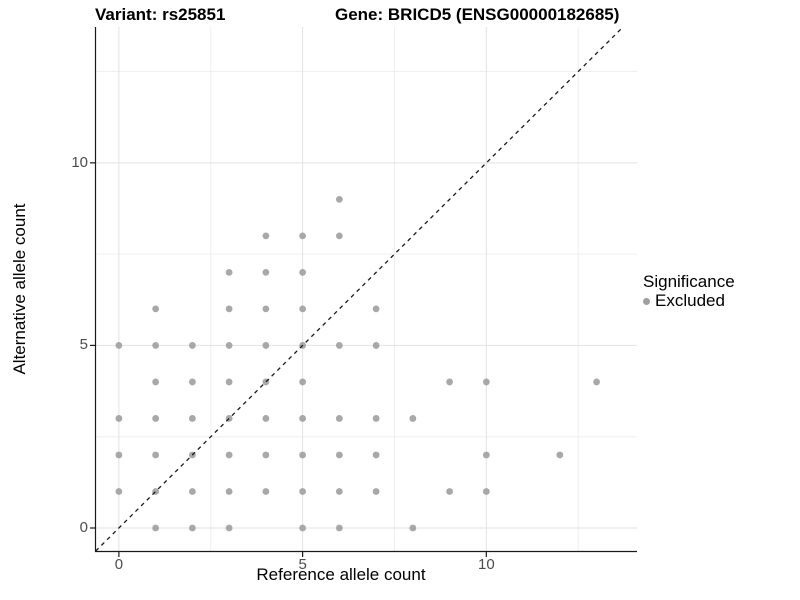  What do you see at coordinates (486, 564) in the screenshot?
I see `x-tick-label: 10` at bounding box center [486, 564].